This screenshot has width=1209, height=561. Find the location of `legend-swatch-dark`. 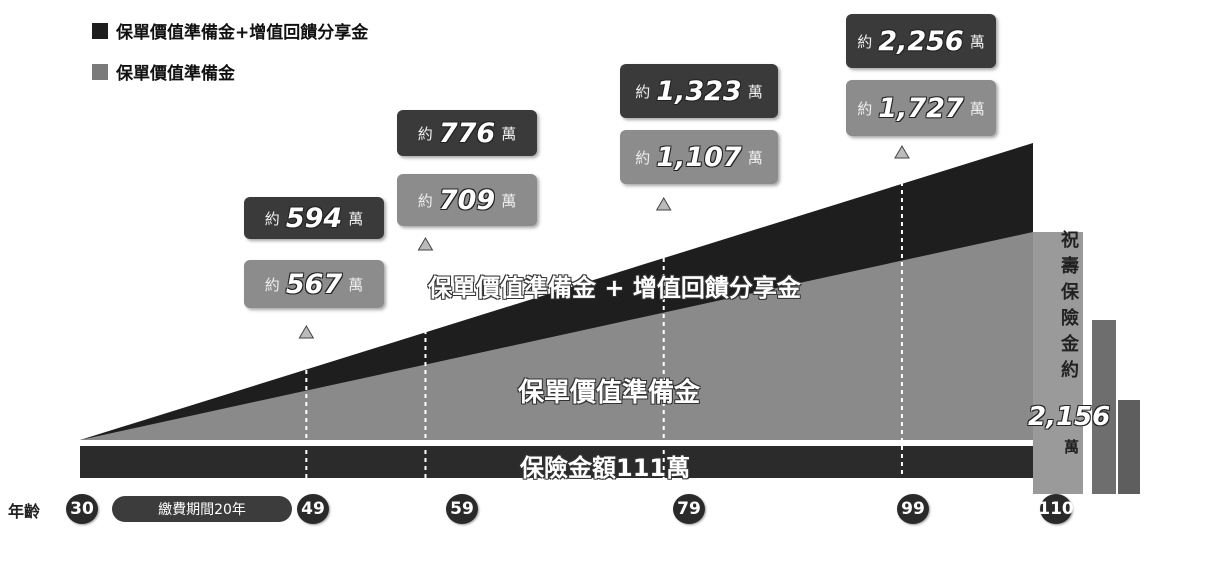

legend-swatch-dark is located at coordinates (100, 30).